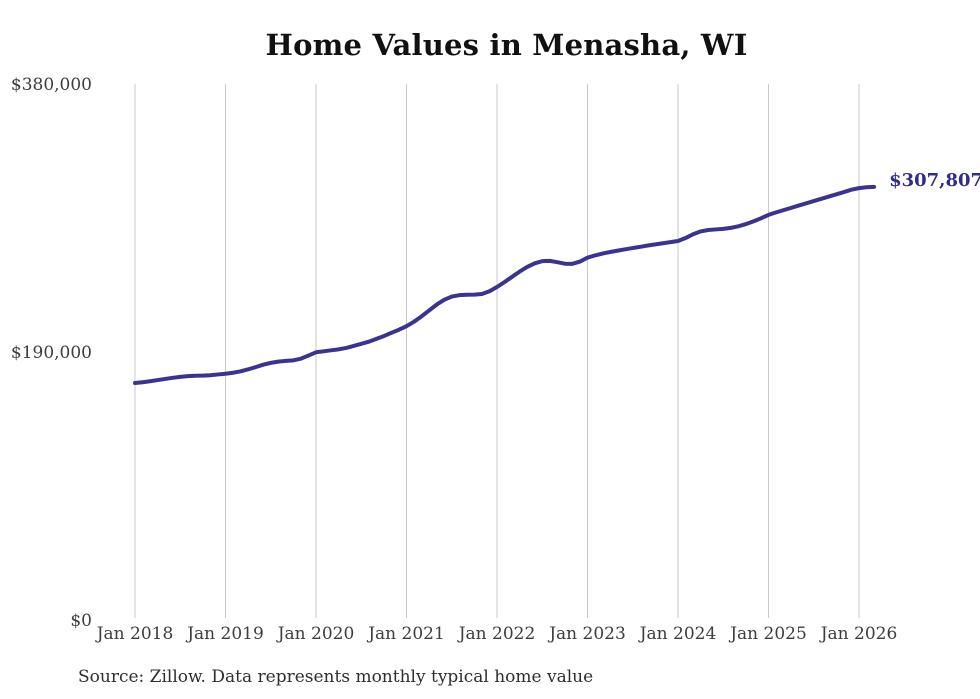  Describe the element at coordinates (768, 634) in the screenshot. I see `x-axis-label: Jan 2025` at that location.